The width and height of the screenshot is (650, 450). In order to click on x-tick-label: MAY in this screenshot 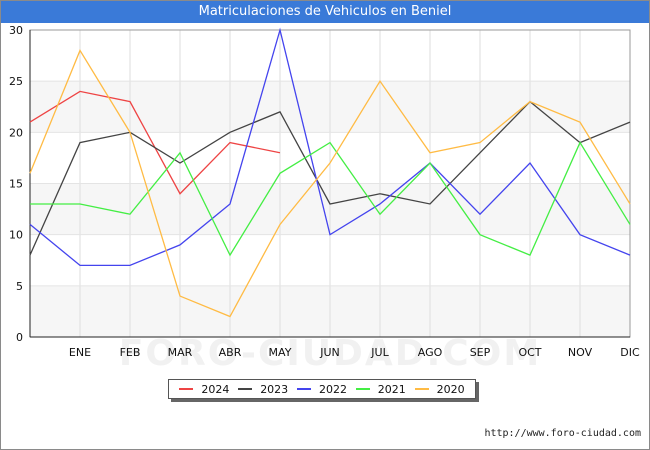, I will do `click(280, 352)`.